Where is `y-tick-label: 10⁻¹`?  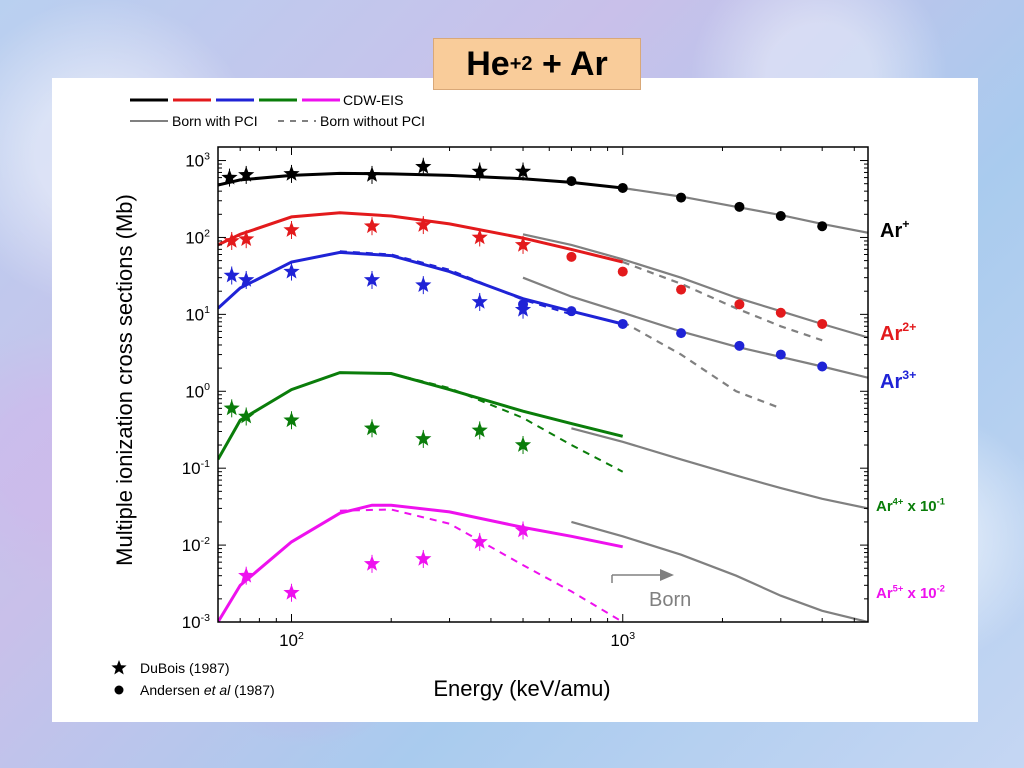 y-tick-label: 10⁻¹ is located at coordinates (196, 468).